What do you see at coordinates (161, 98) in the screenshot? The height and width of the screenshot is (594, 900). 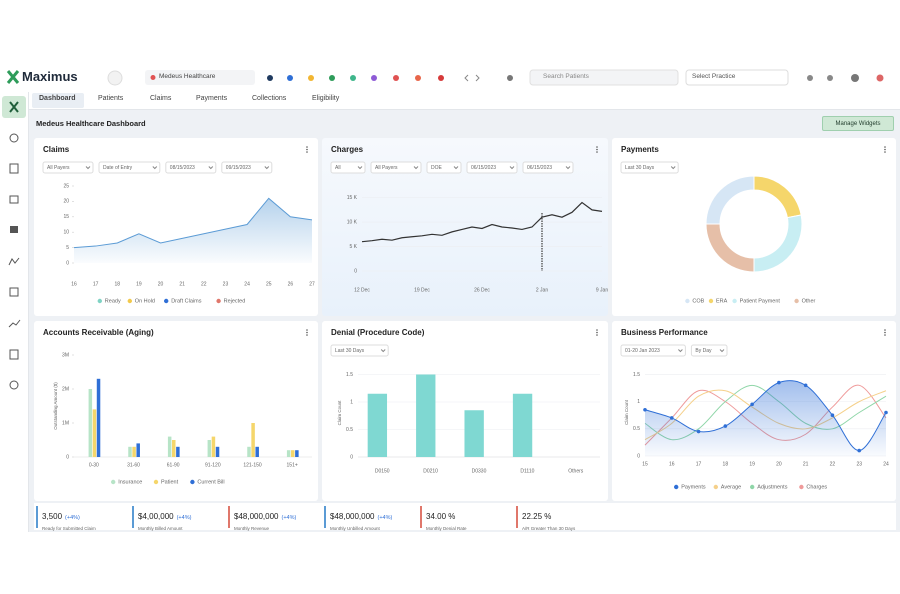 I see `nav-tab: Claims` at bounding box center [161, 98].